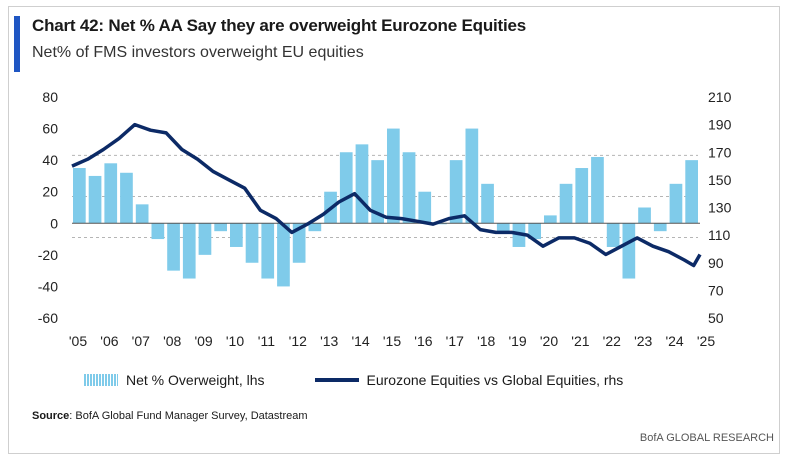 The height and width of the screenshot is (464, 792). I want to click on x-tick-label: '06, so click(109, 341).